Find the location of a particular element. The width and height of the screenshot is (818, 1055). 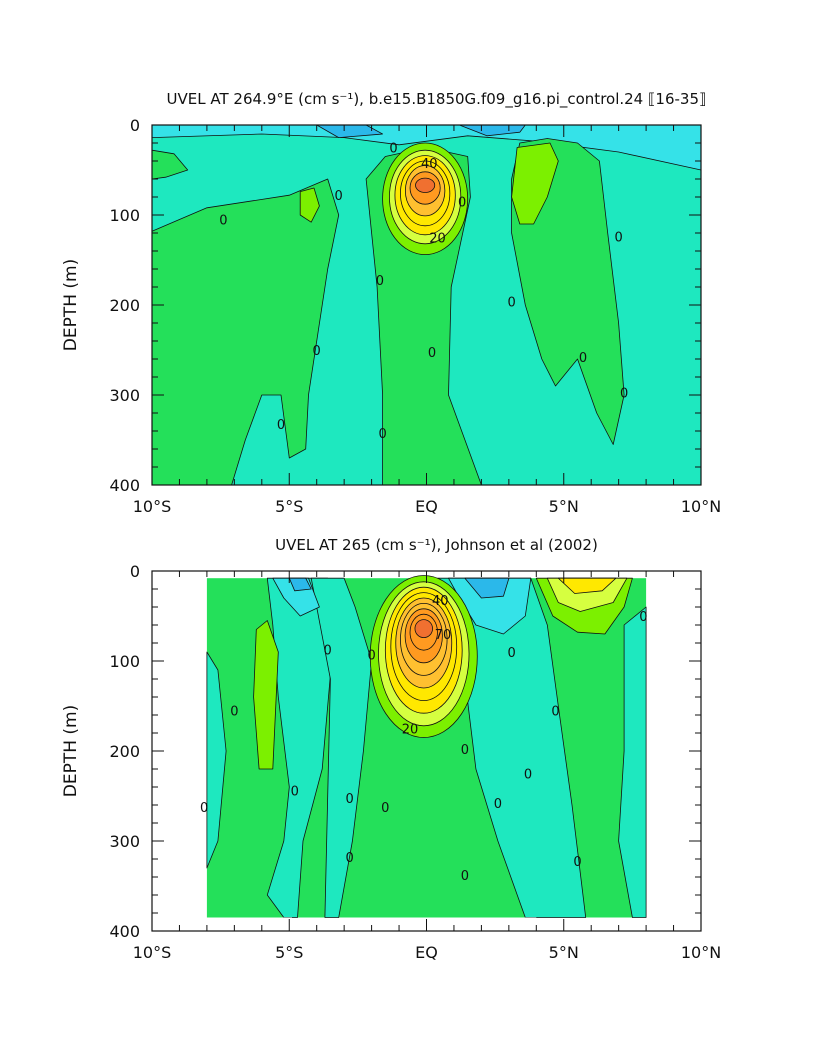

eastward-region-east is located at coordinates (568, 291).